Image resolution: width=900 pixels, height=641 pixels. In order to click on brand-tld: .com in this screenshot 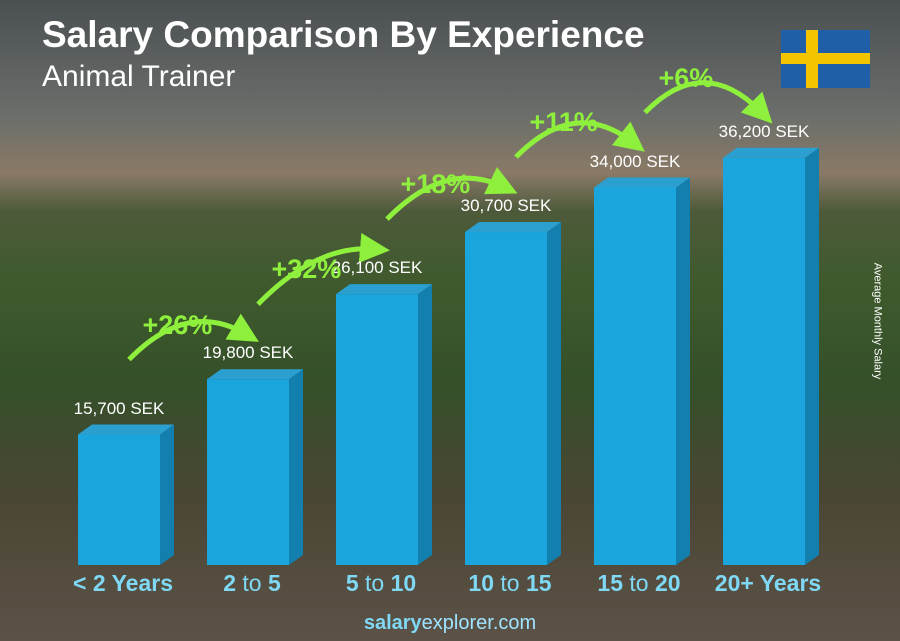, I will do `click(514, 623)`.